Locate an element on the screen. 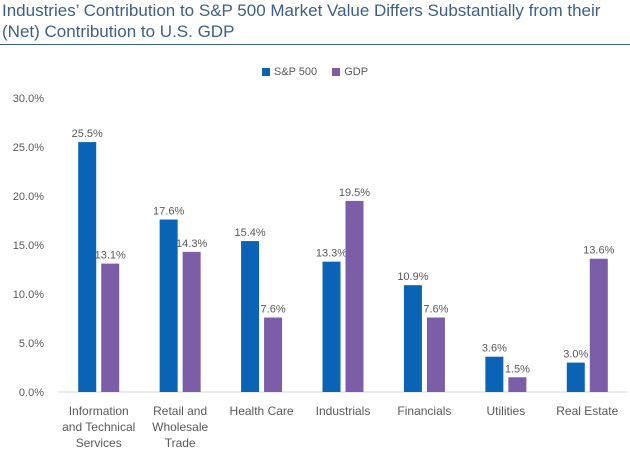  legend-swatch-gdp is located at coordinates (336, 72).